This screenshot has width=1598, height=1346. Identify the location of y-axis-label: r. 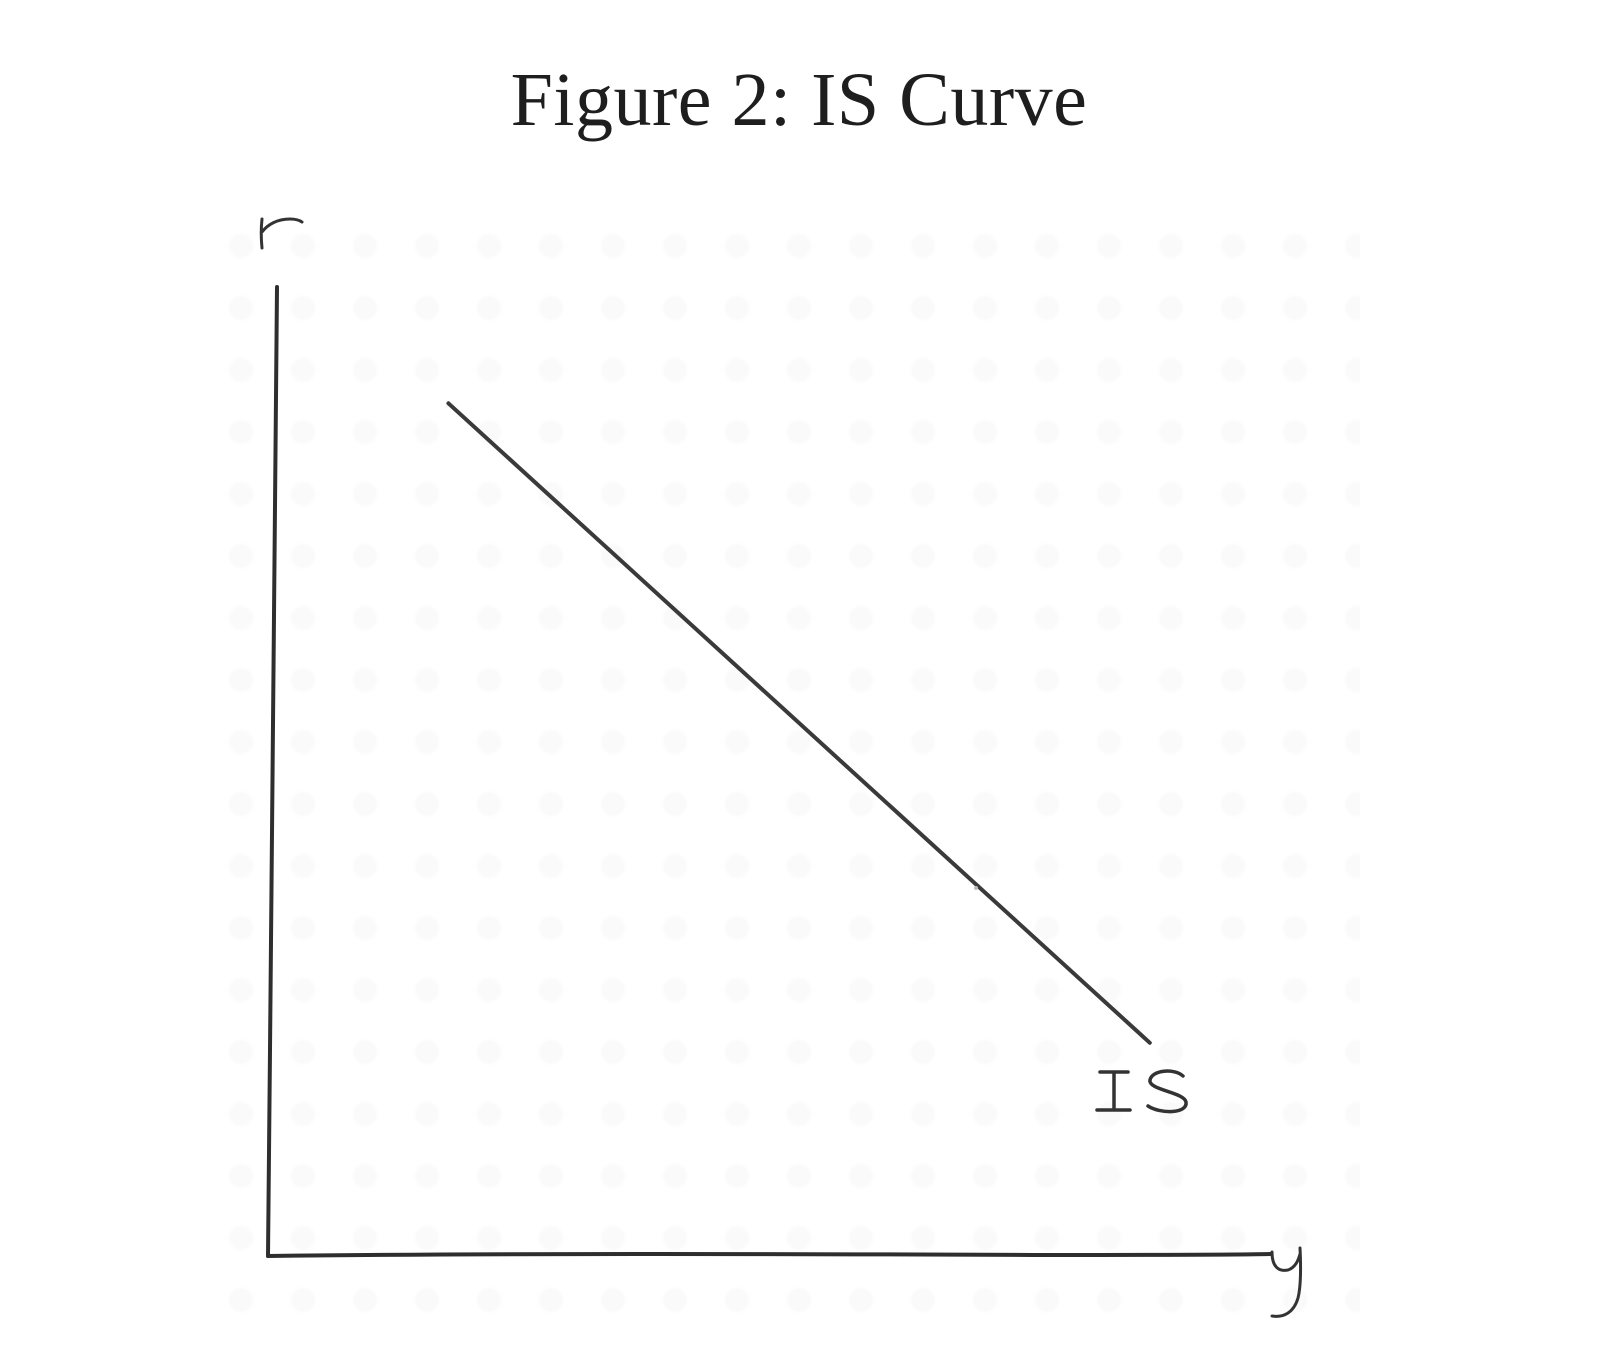
(281, 234).